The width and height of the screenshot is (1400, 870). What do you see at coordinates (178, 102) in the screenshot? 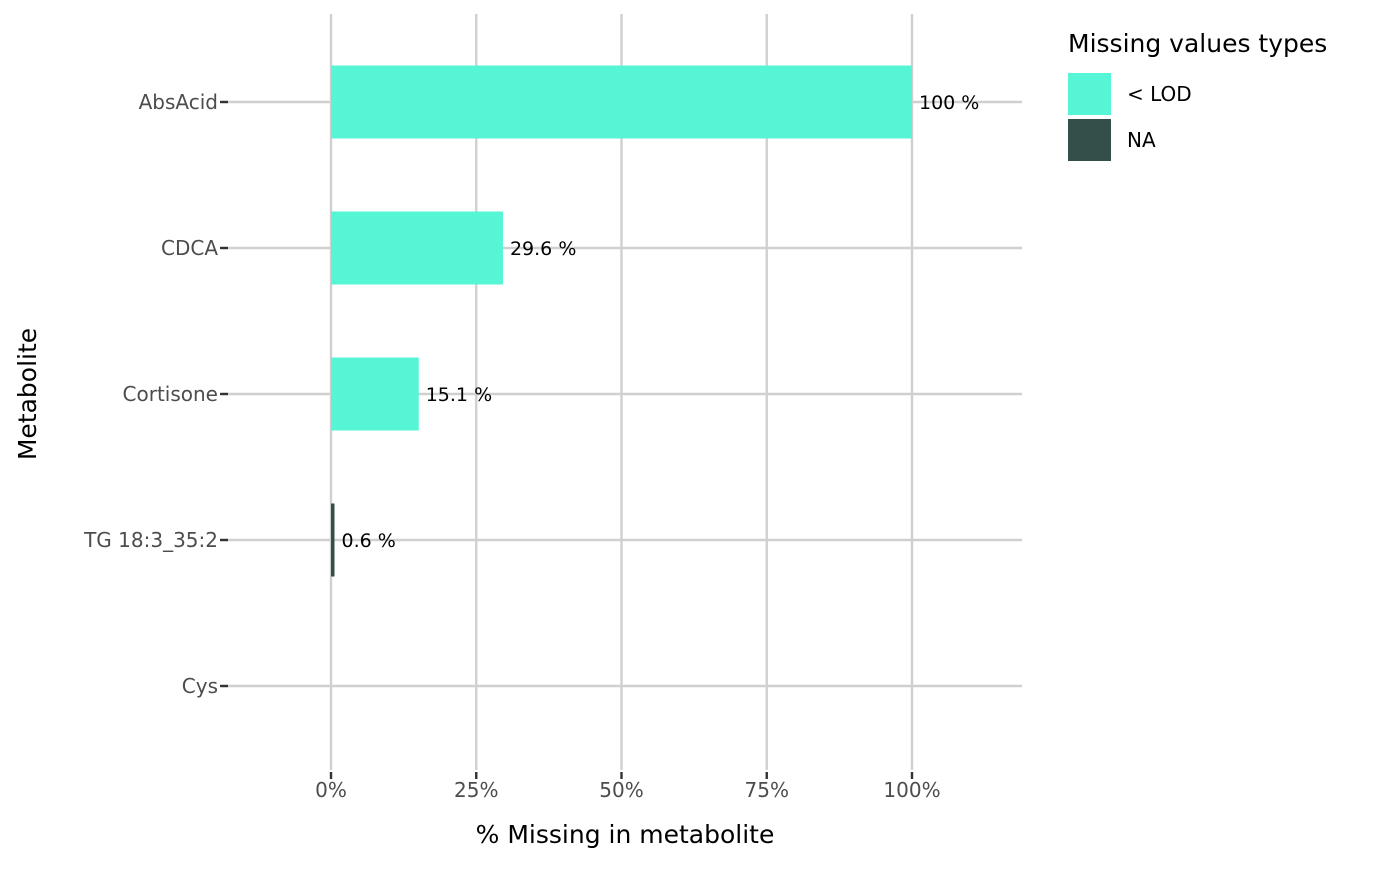
I see `y-tick-label: AbsAcid` at bounding box center [178, 102].